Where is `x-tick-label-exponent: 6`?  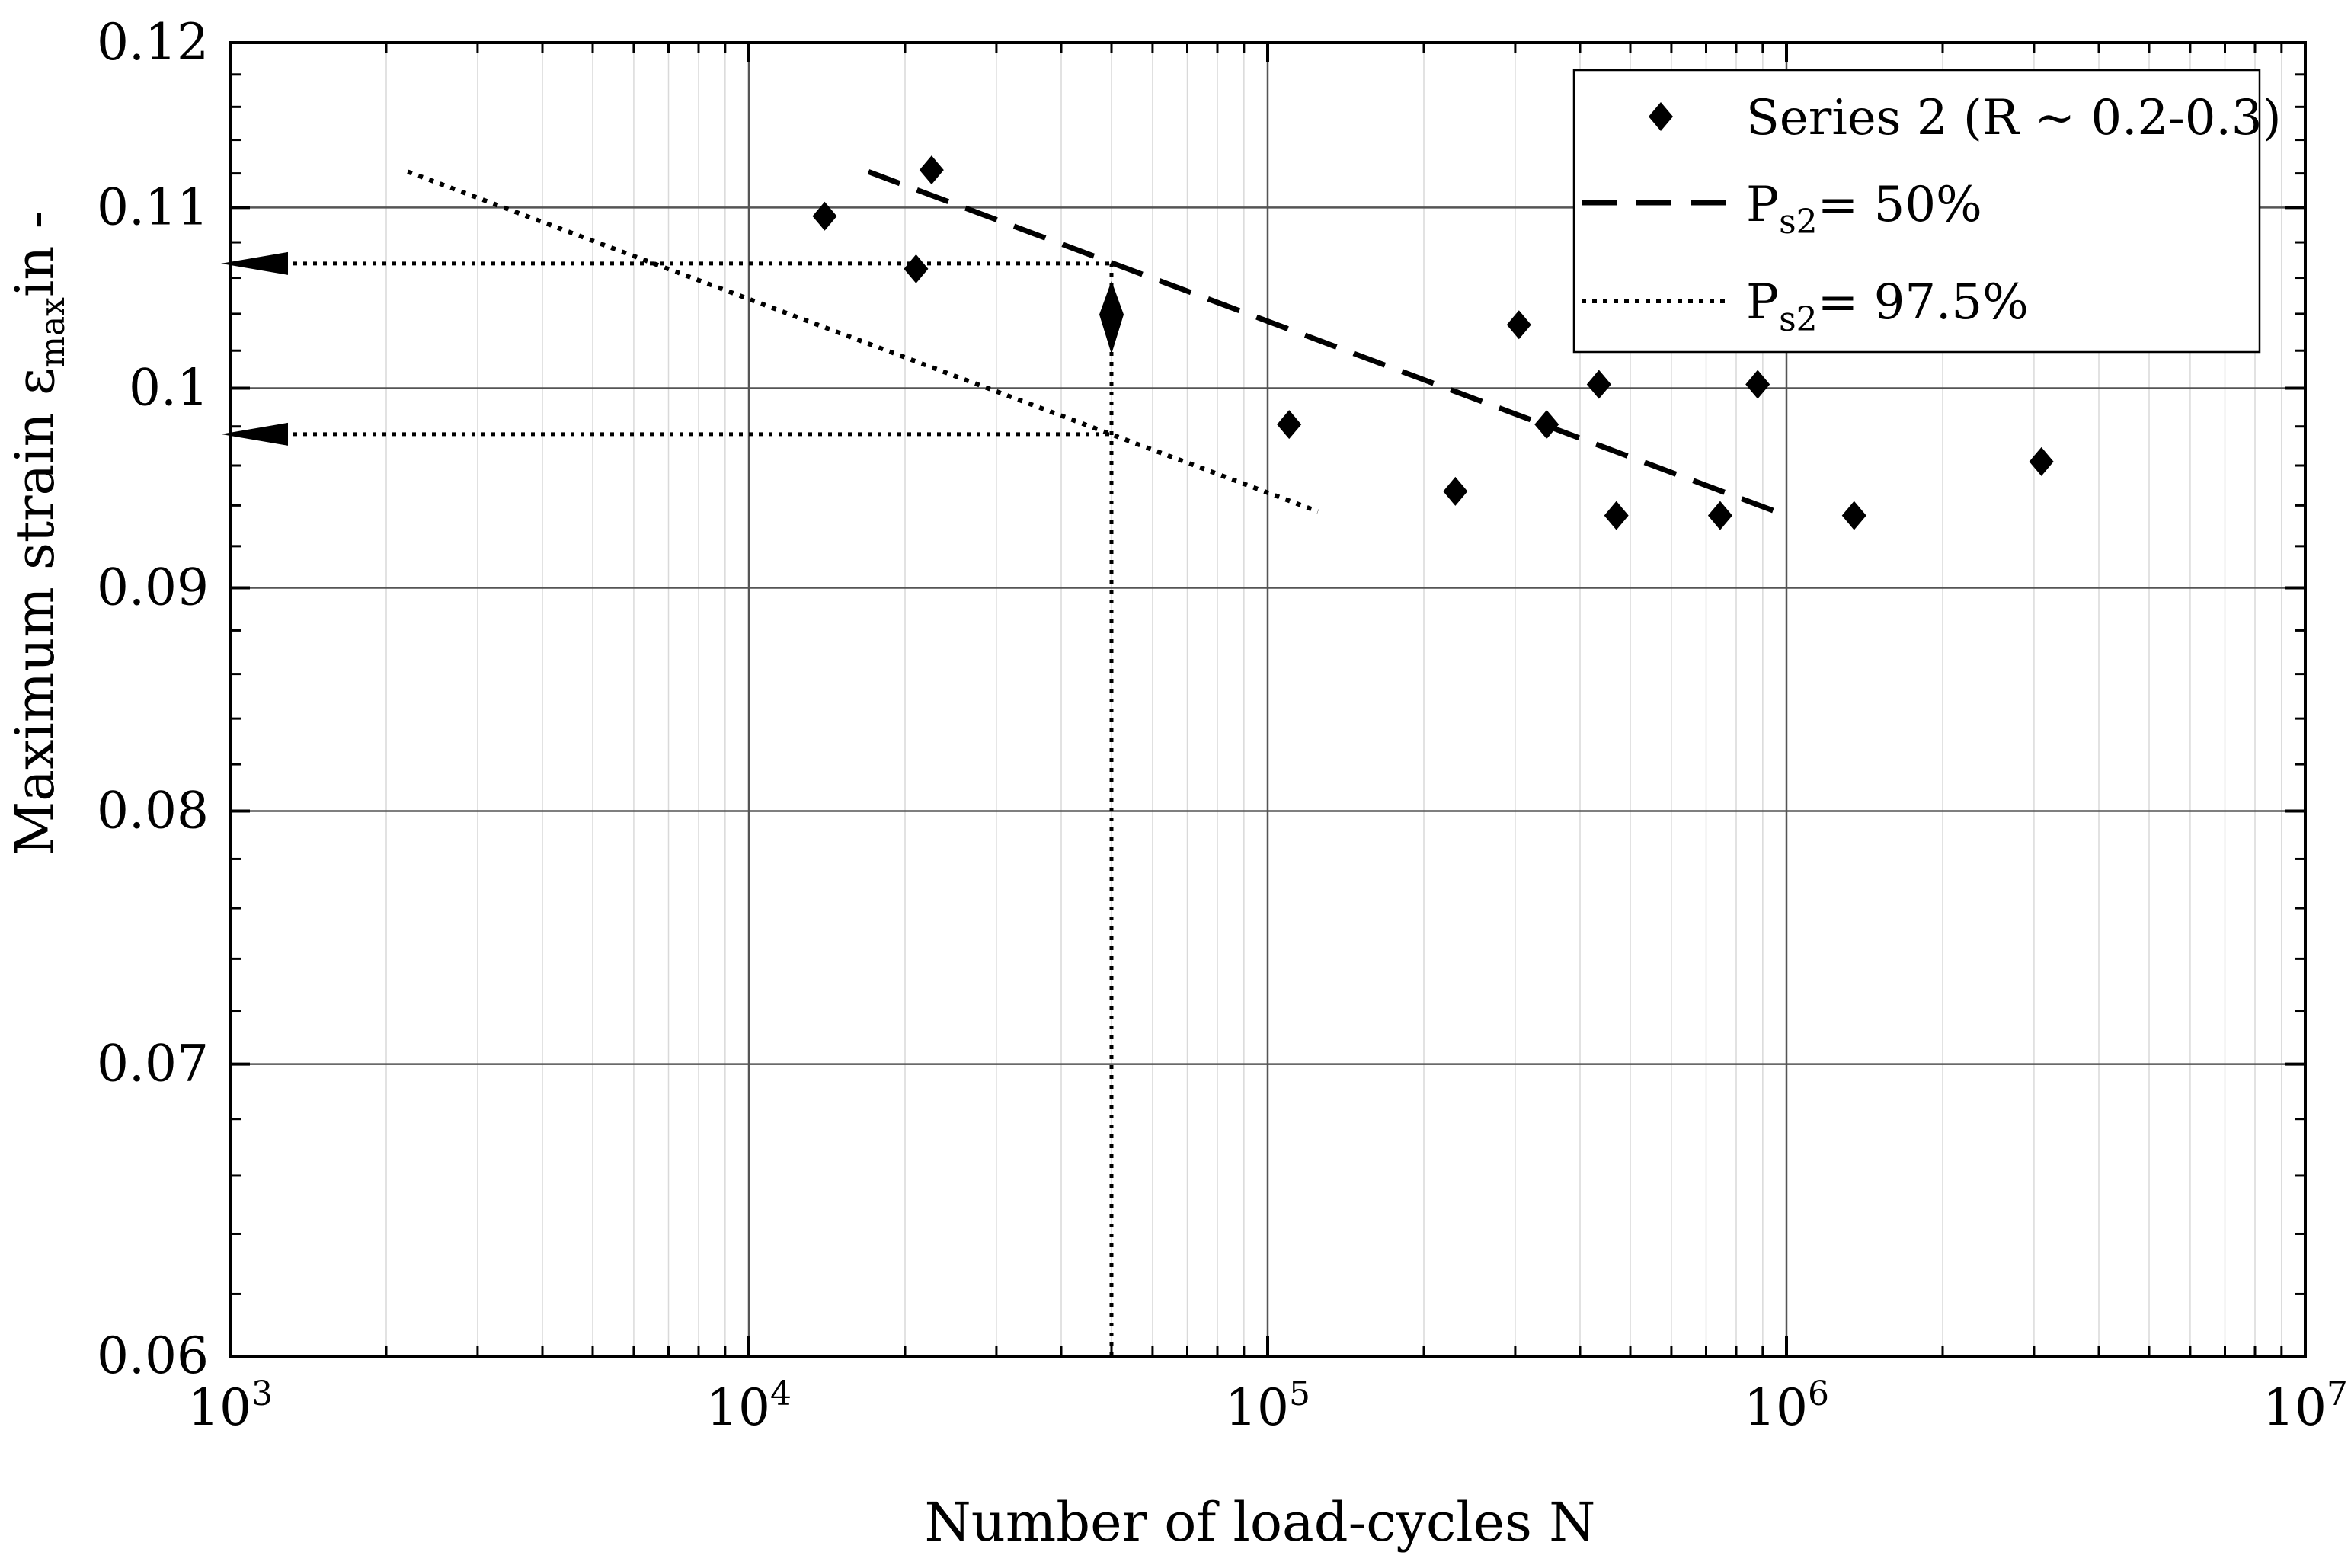 x-tick-label-exponent: 6 is located at coordinates (1818, 1393).